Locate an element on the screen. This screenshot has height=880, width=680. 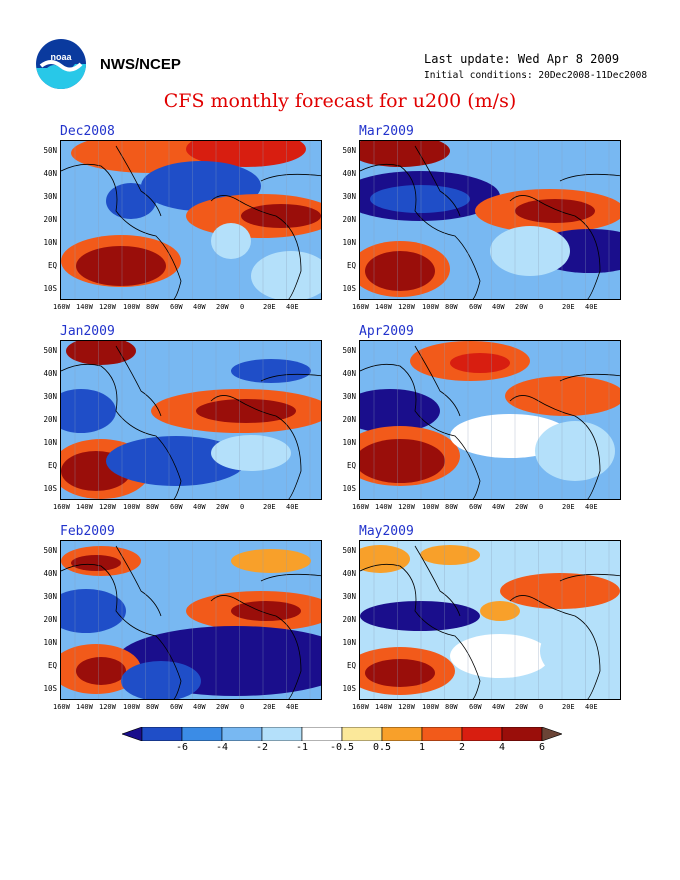
panel-title: Mar2009 is located at coordinates (386, 131).